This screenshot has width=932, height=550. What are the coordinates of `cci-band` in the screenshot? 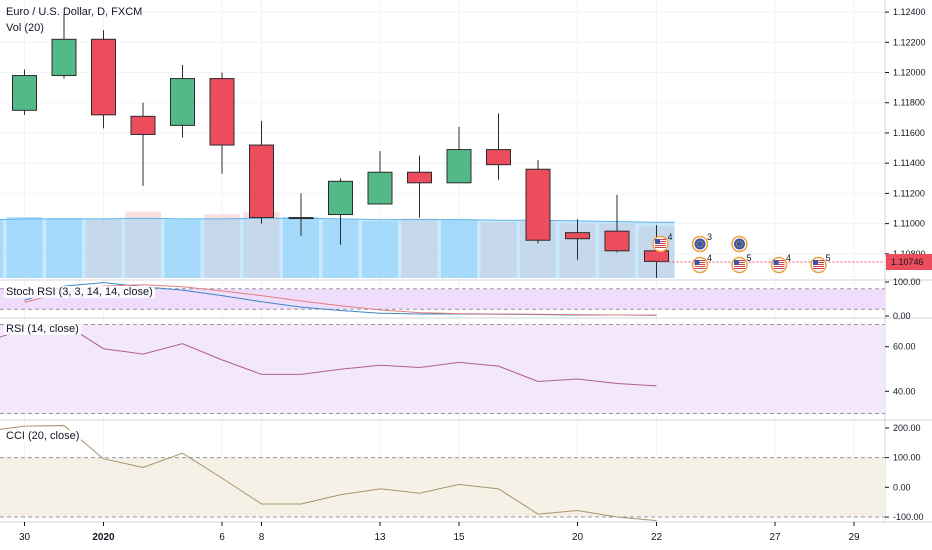 It's located at (442, 487).